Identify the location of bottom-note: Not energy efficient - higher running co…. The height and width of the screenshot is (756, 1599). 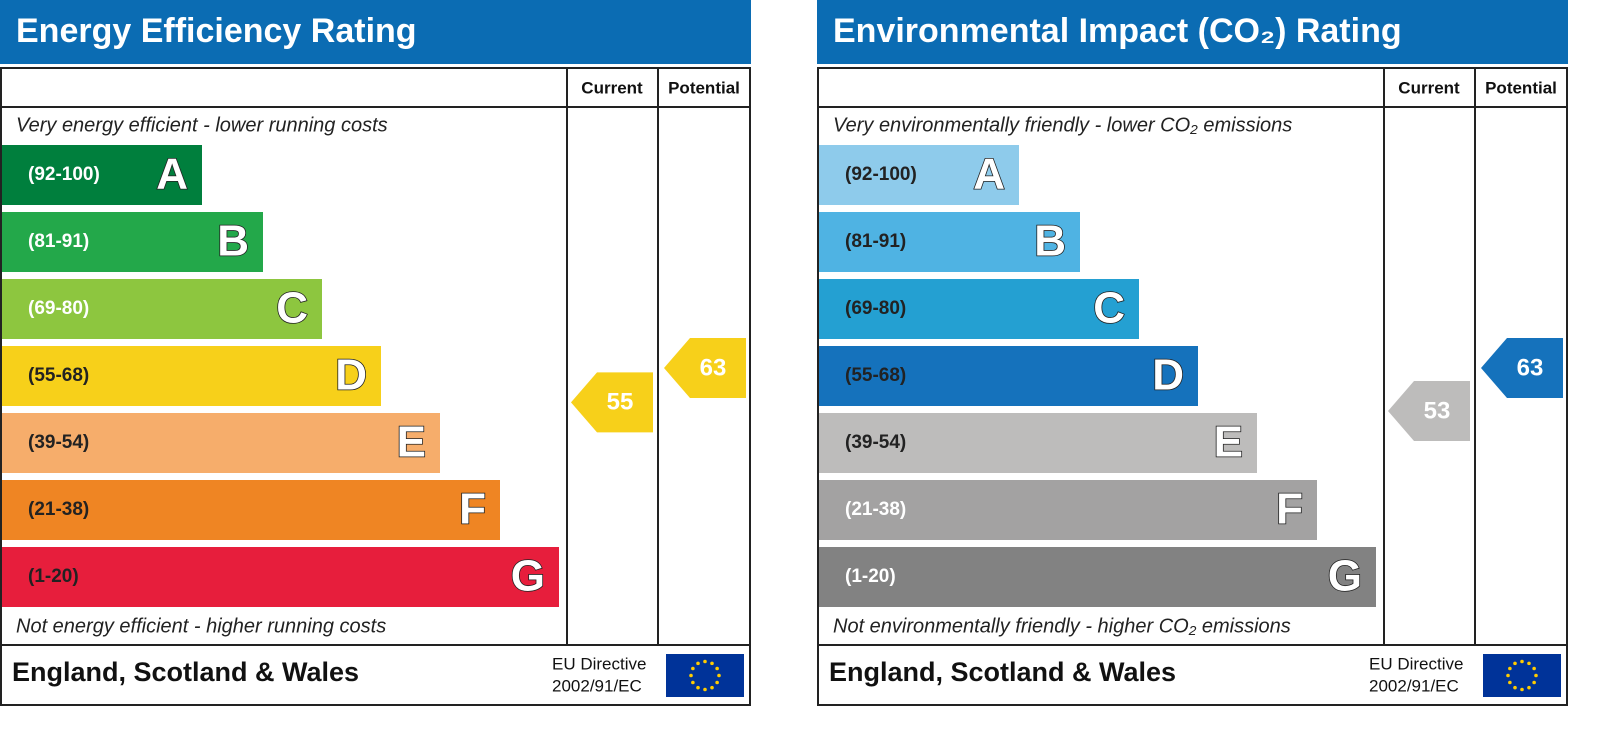
(201, 626).